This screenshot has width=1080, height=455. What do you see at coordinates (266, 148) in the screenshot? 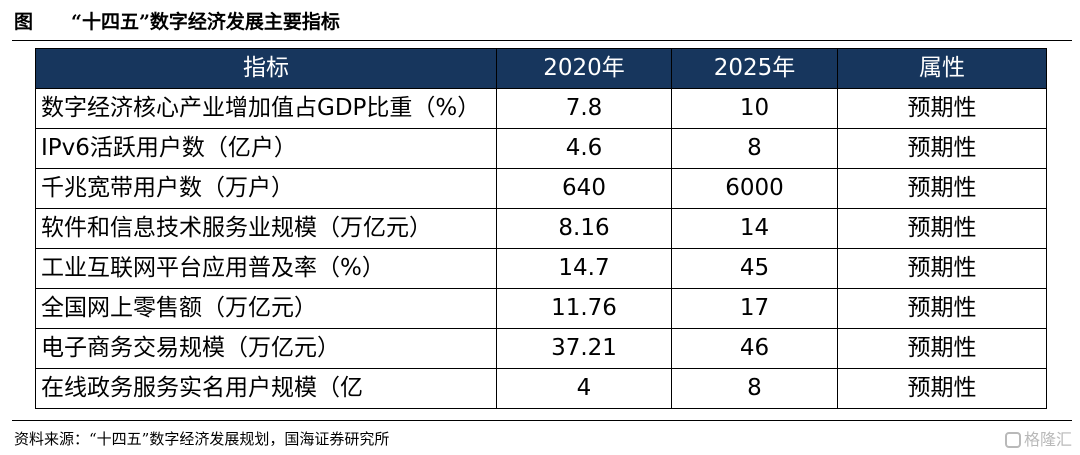
I see `indicator-name: IPv6活跃用户数（亿户）` at bounding box center [266, 148].